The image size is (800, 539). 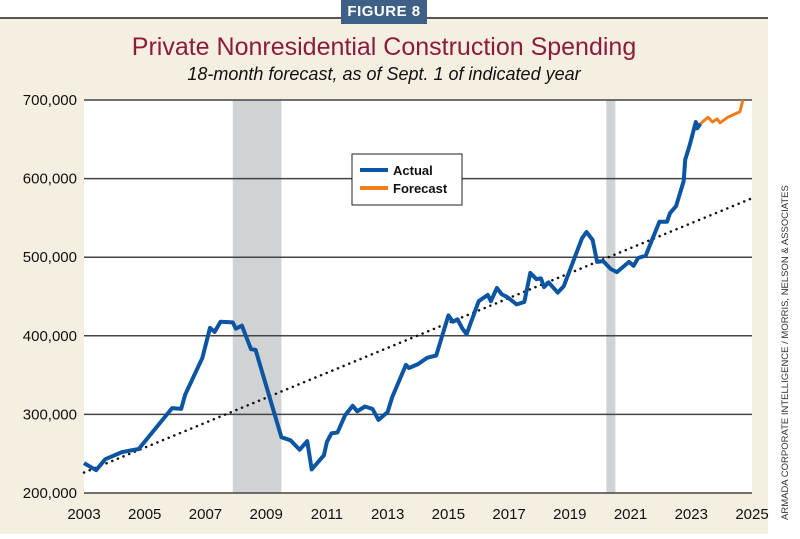 What do you see at coordinates (144, 514) in the screenshot?
I see `x-tick-label: 2005` at bounding box center [144, 514].